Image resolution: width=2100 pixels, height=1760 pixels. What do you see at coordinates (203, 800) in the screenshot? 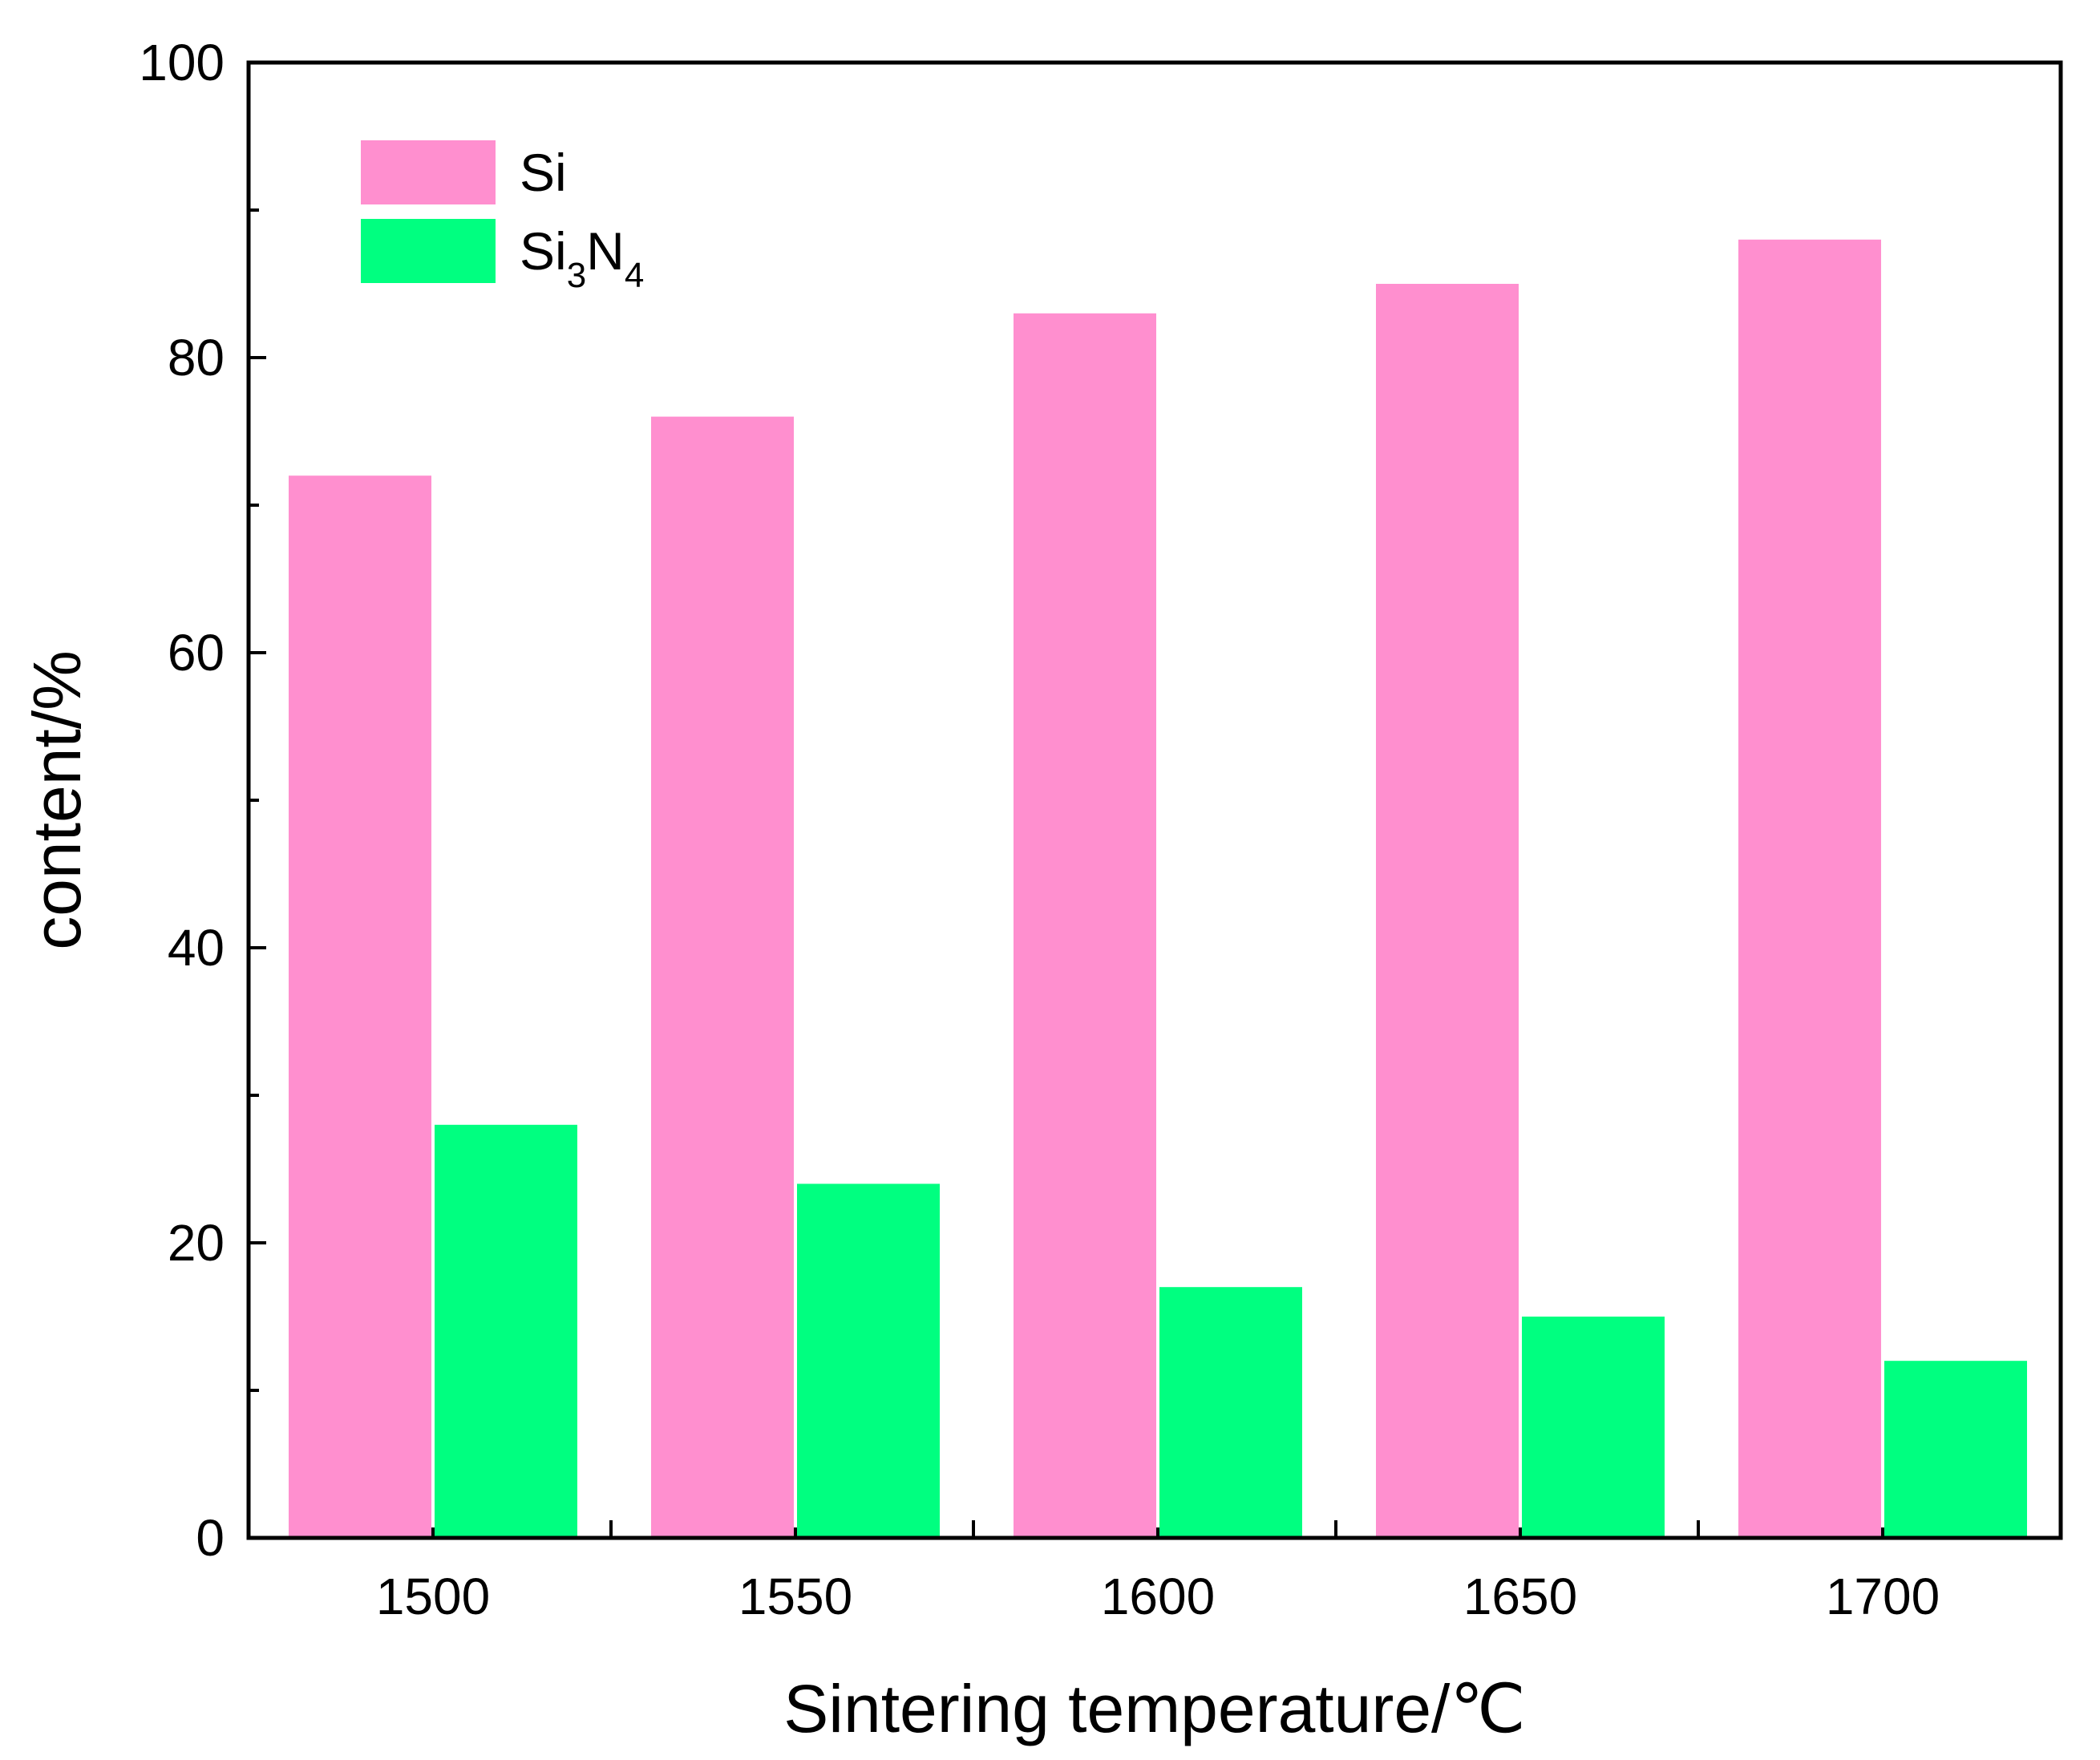
I see `y-axis: 0 20 40 60 80 100` at bounding box center [203, 800].